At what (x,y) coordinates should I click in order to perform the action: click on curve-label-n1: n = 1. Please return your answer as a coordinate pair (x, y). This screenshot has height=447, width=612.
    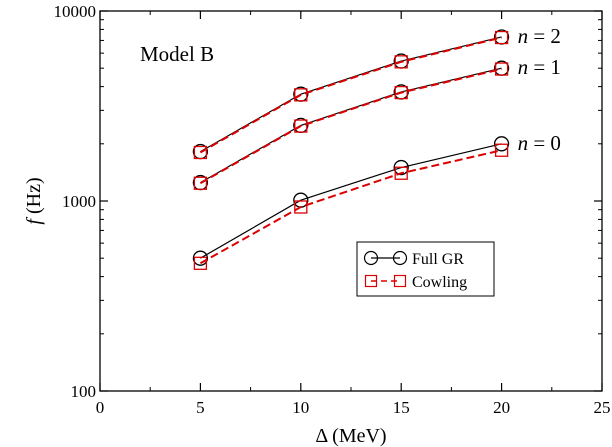
    Looking at the image, I should click on (539, 67).